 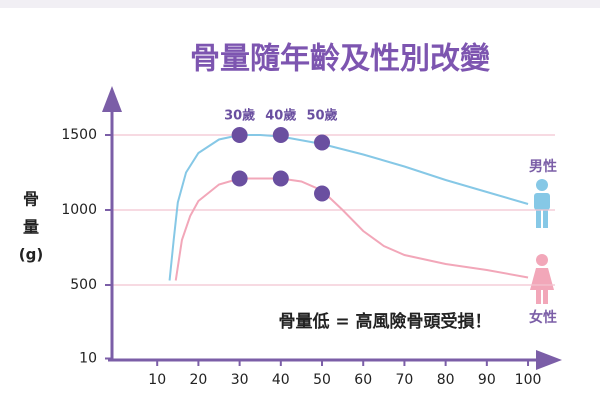 What do you see at coordinates (300, 4) in the screenshot?
I see `top-strip` at bounding box center [300, 4].